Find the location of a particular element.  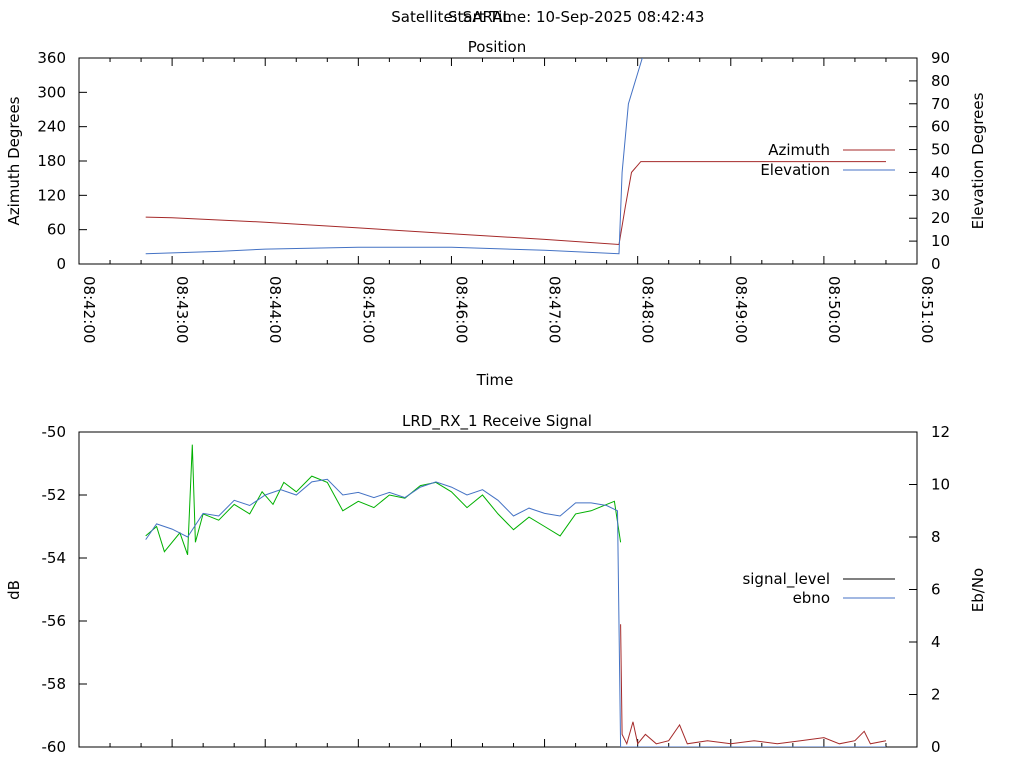

x-tick-label: 08:47:00 is located at coordinates (555, 309).